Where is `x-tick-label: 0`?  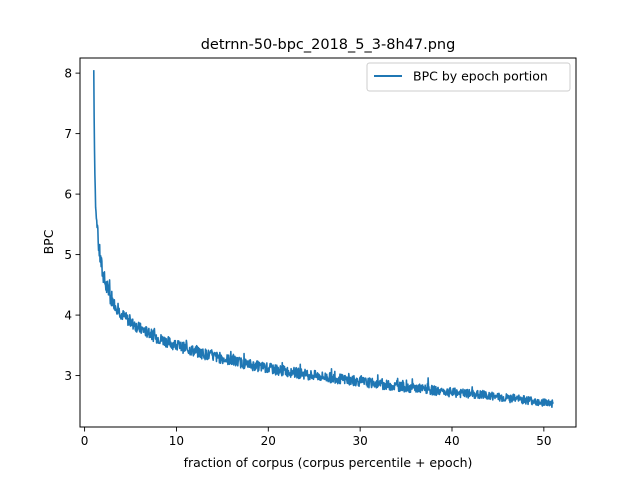
x-tick-label: 0 is located at coordinates (85, 441).